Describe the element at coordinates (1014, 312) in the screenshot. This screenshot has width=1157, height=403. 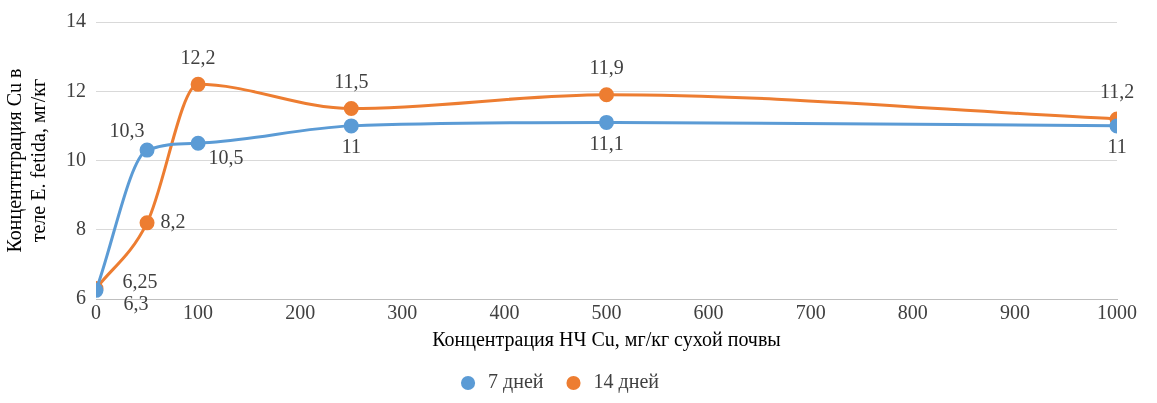
I see `x-tick-label: 900` at that location.